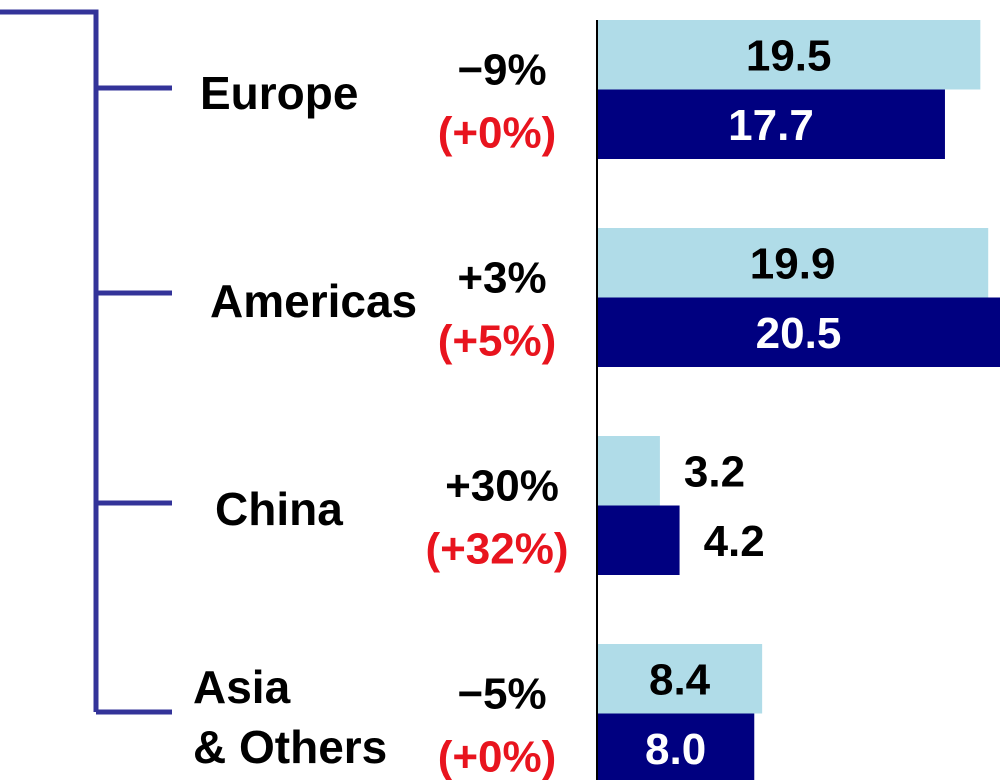  I want to click on value-label: 4.2, so click(734, 541).